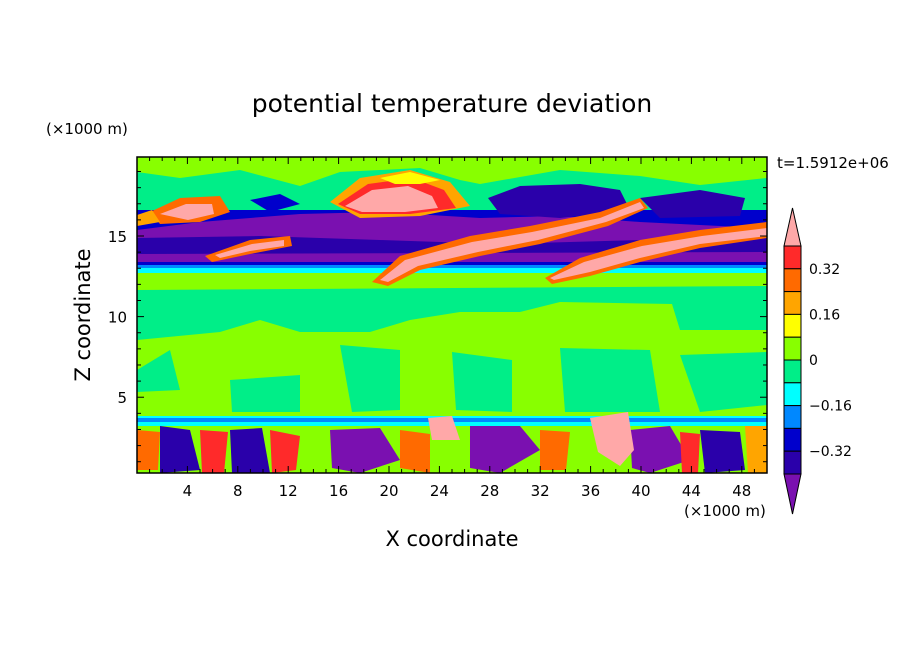 Image resolution: width=904 pixels, height=654 pixels. What do you see at coordinates (540, 491) in the screenshot?
I see `x-tick-label: 32` at bounding box center [540, 491].